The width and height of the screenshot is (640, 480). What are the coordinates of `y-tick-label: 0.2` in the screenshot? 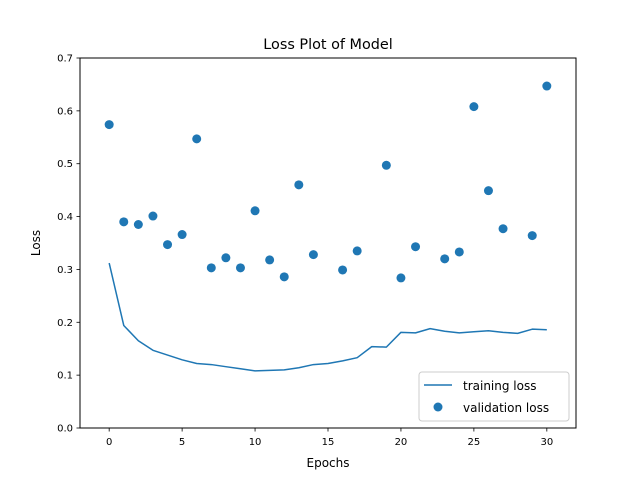 It's located at (65, 323).